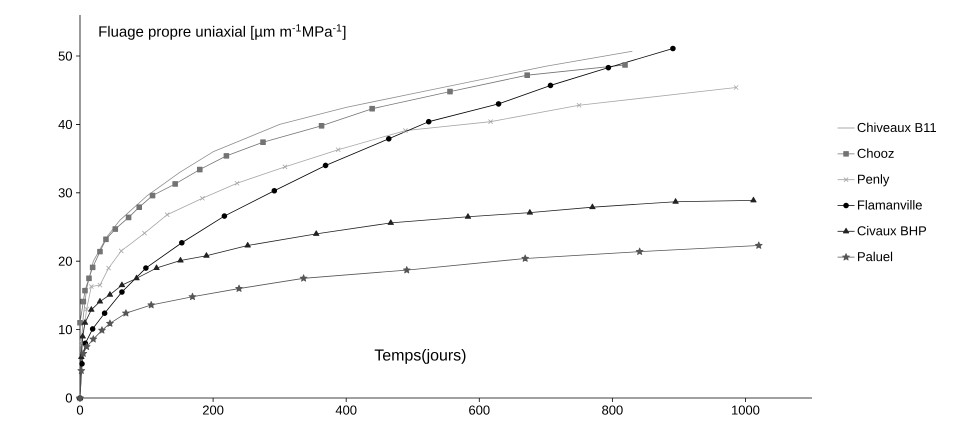 This screenshot has width=973, height=447. I want to click on legend-label: Flamanville, so click(890, 205).